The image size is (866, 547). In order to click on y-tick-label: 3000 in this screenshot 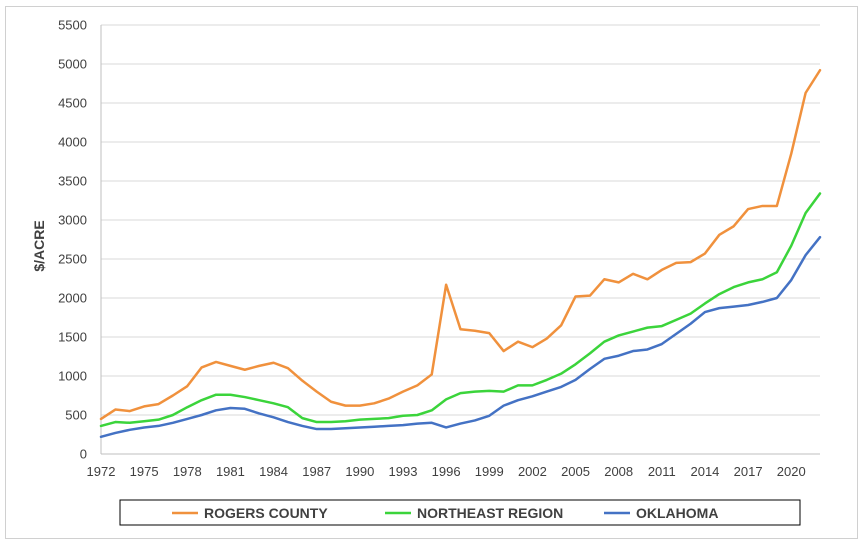, I will do `click(72, 220)`.